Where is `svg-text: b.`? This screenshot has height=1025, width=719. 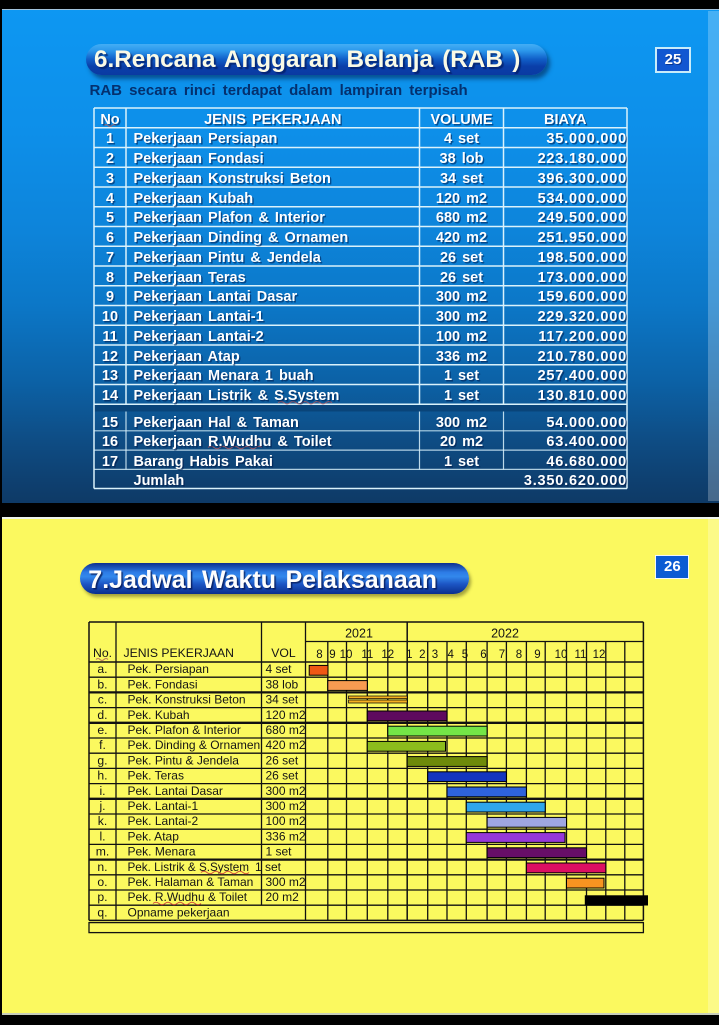 svg-text: b. is located at coordinates (102, 684).